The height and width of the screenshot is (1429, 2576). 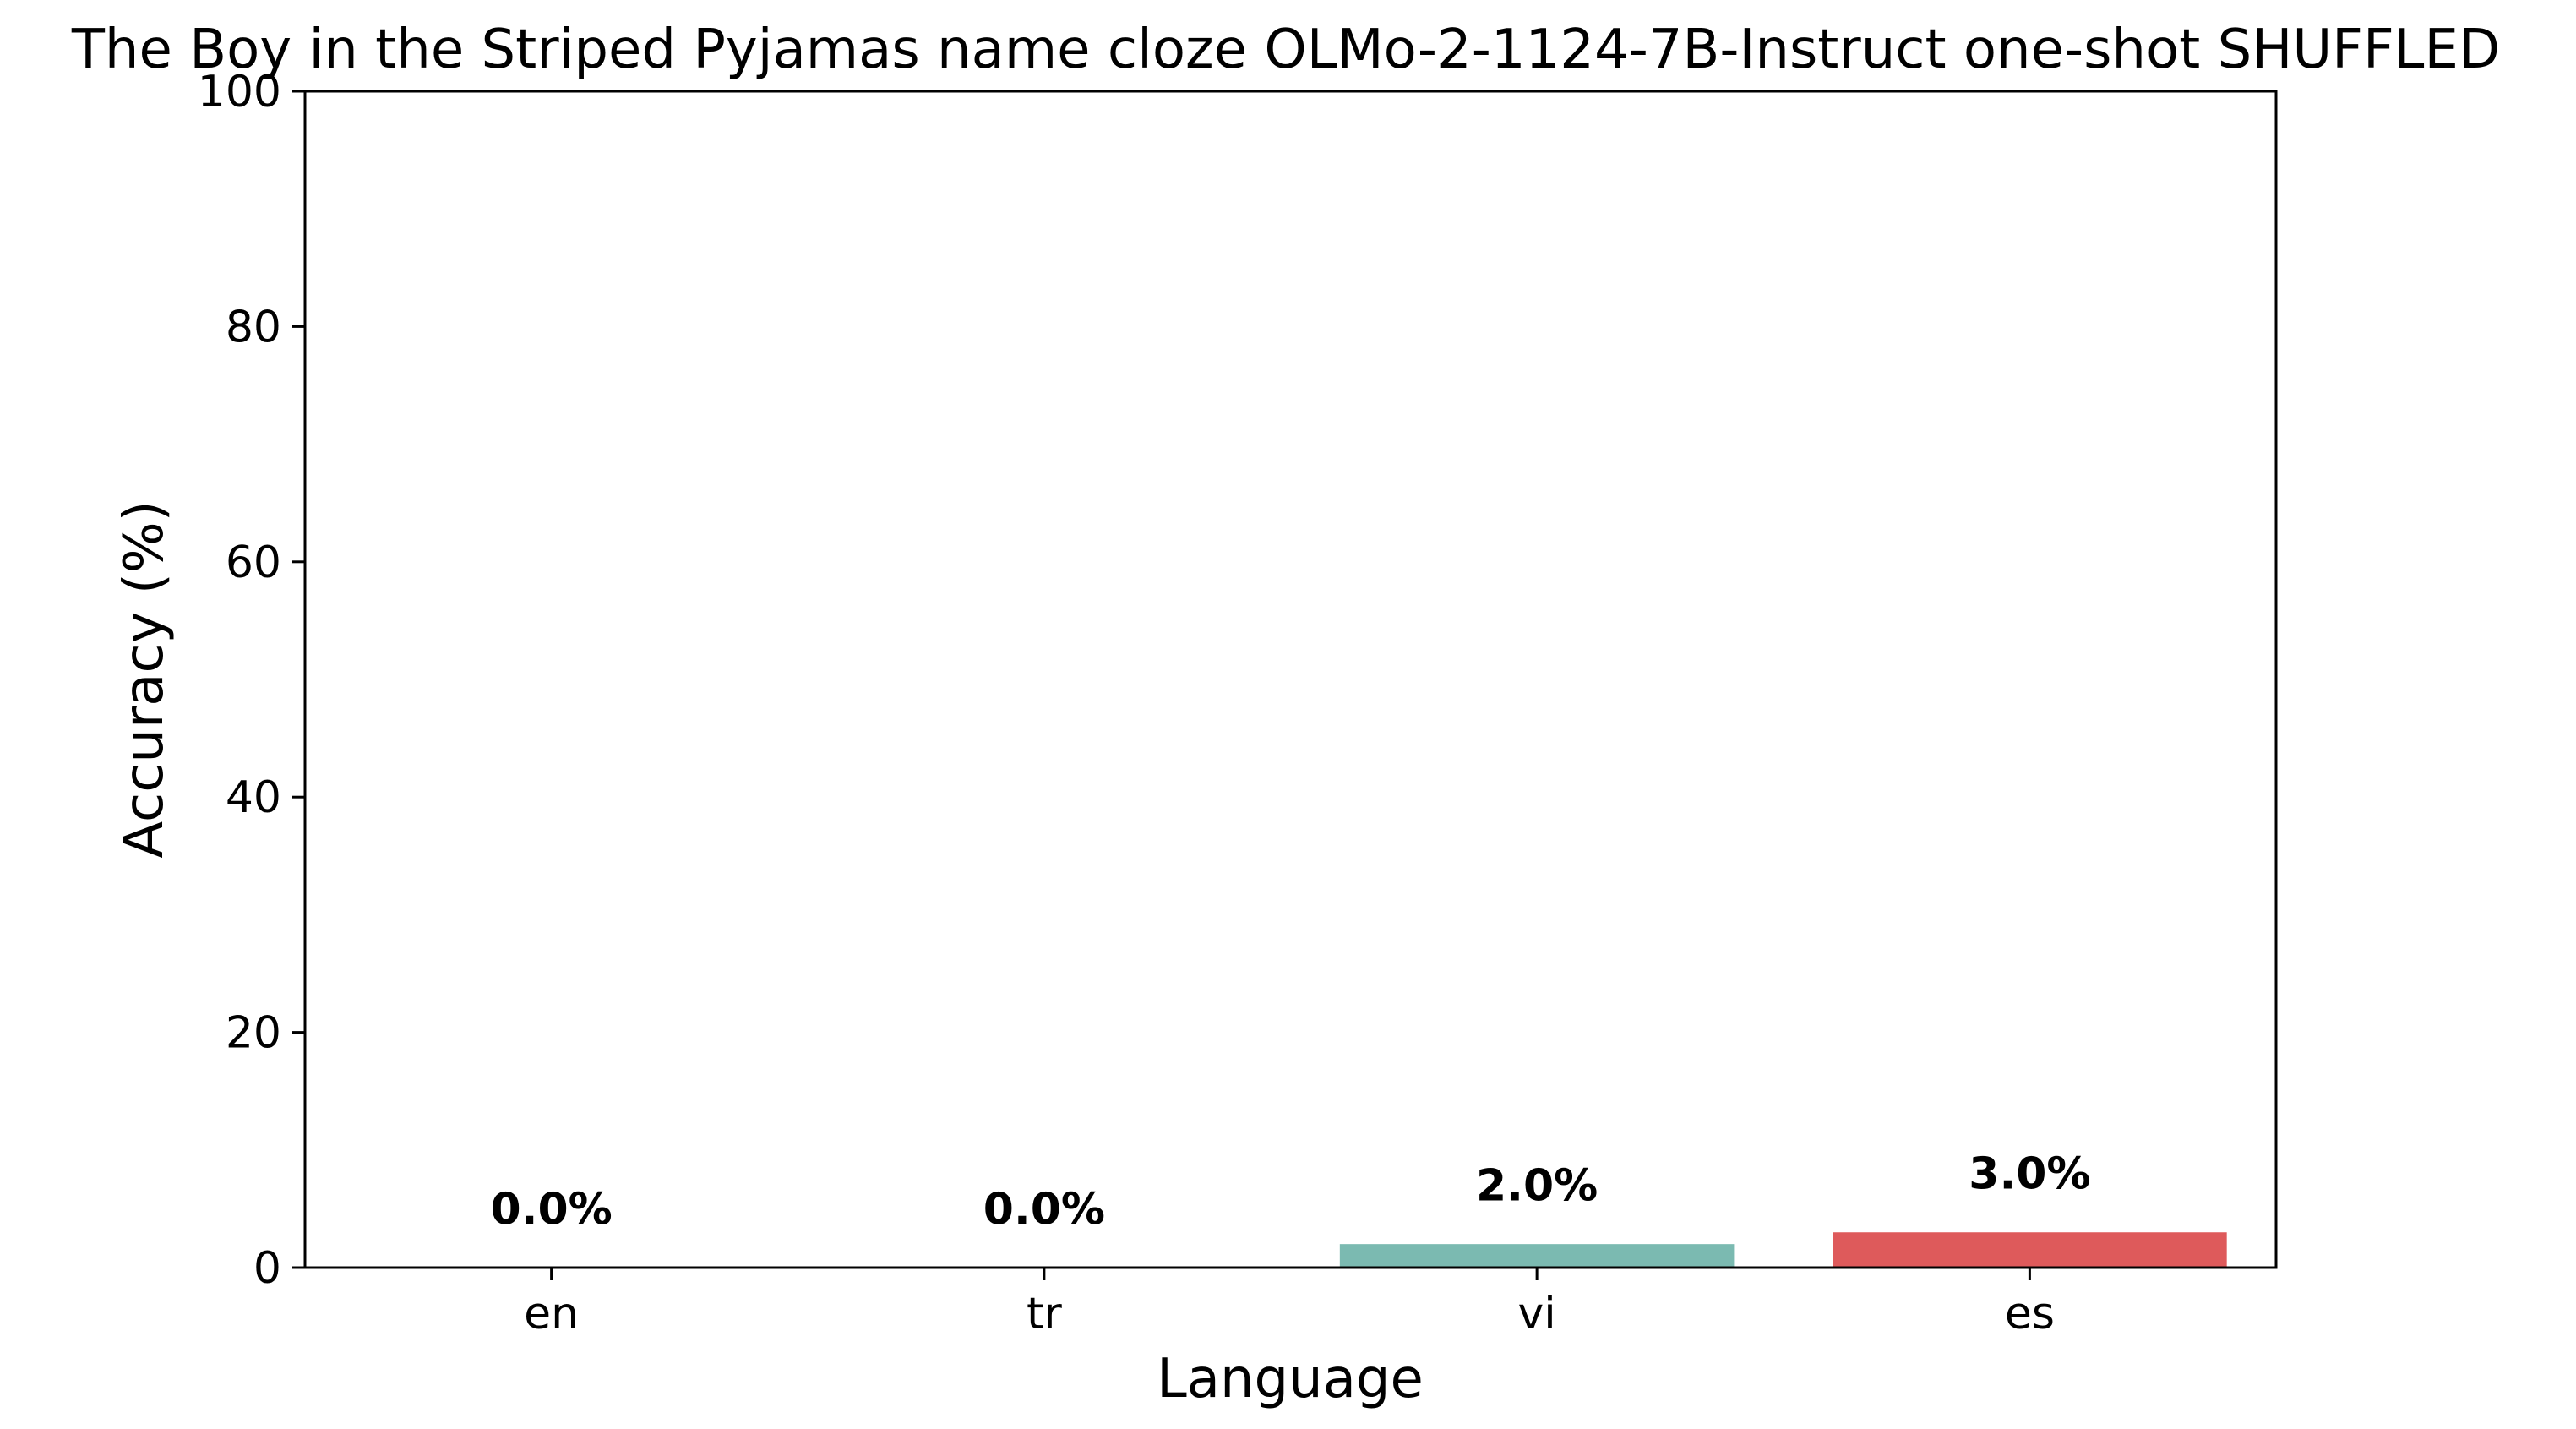 What do you see at coordinates (552, 1209) in the screenshot?
I see `bar-value-label-en: 0.0%` at bounding box center [552, 1209].